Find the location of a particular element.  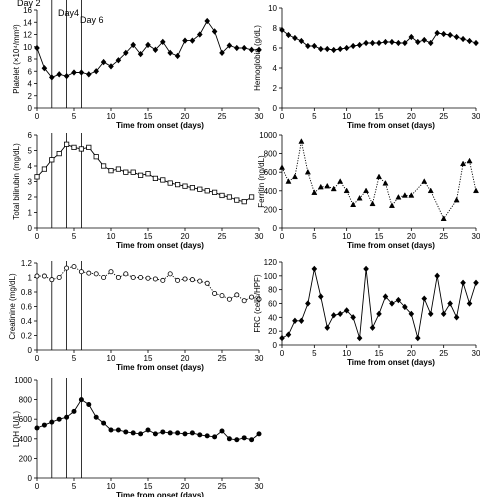

y-tick-label: 20 is located at coordinates (272, 331).